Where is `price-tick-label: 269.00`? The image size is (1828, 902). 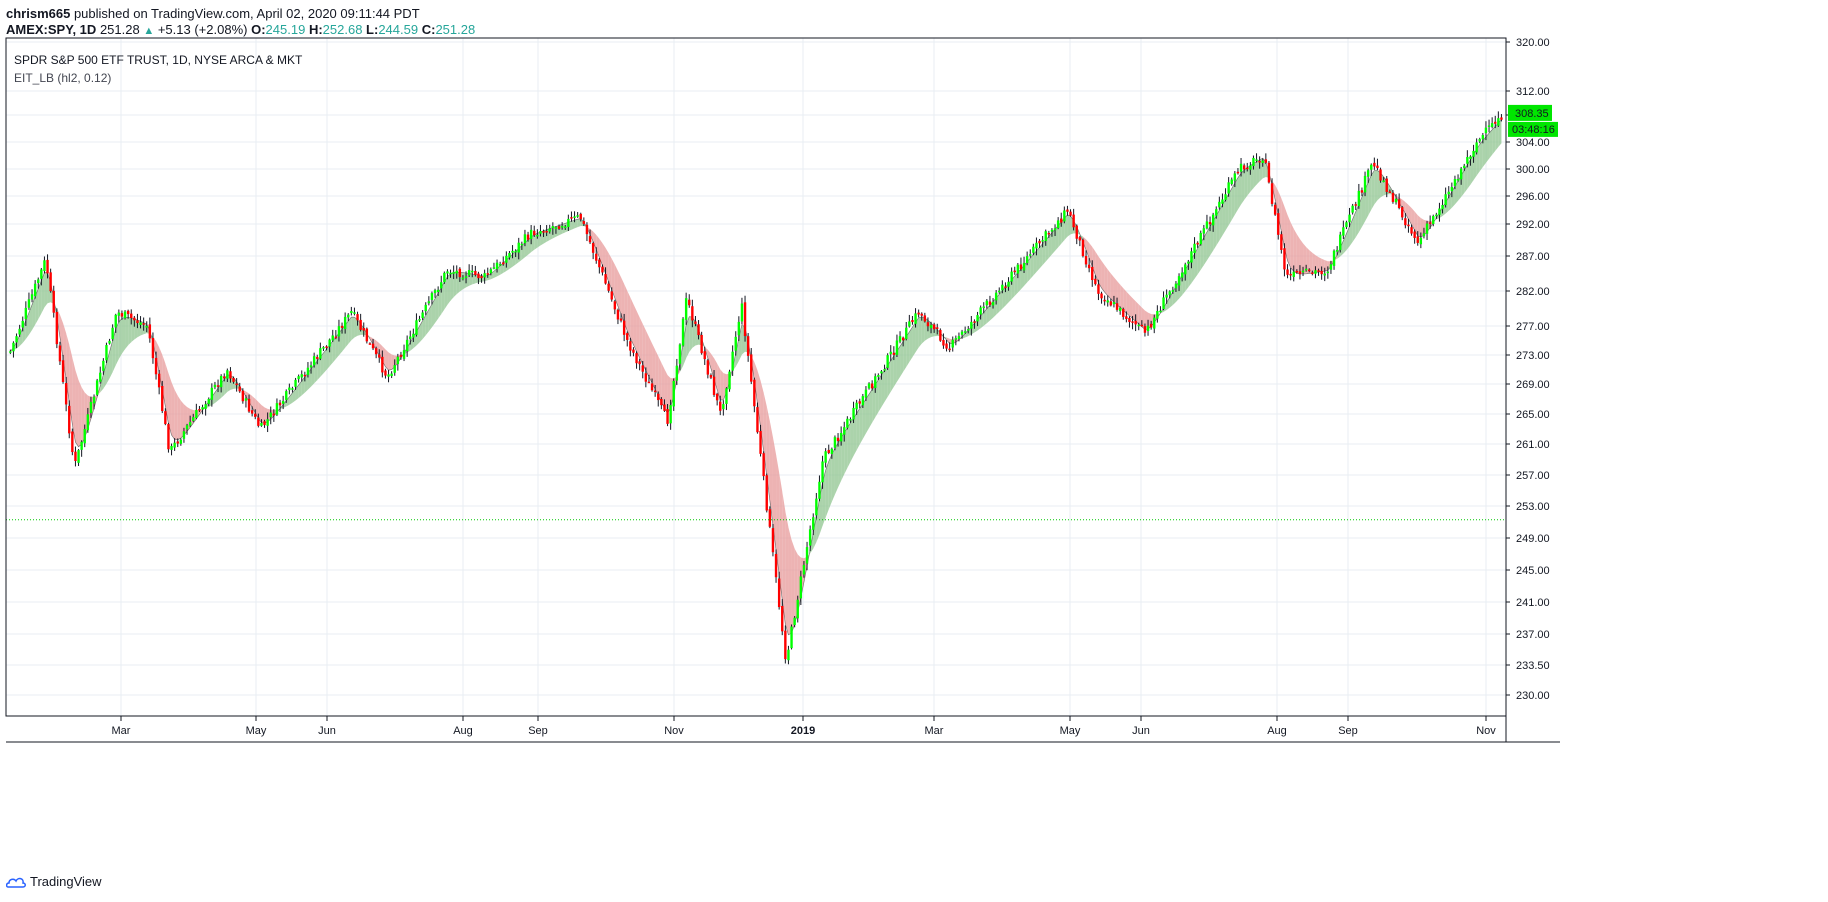
price-tick-label: 269.00 is located at coordinates (1533, 385).